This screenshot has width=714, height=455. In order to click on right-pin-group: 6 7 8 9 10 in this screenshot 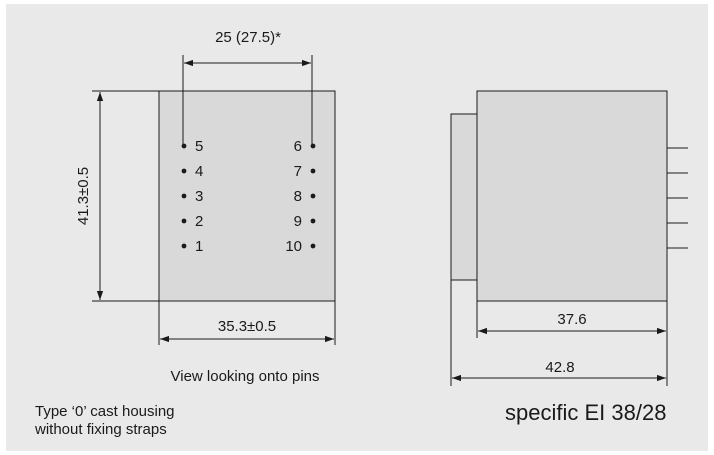, I will do `click(300, 196)`.